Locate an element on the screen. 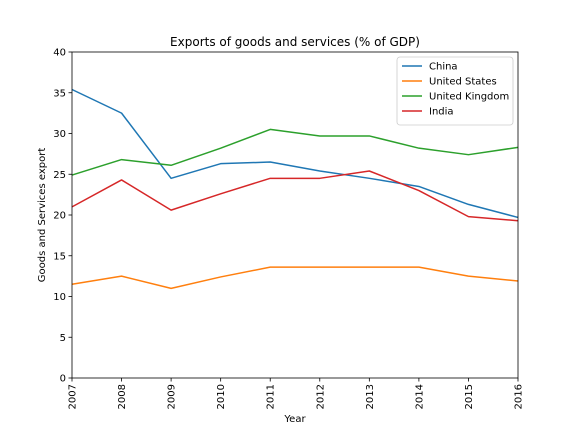 The width and height of the screenshot is (576, 432). x-tick-label: 2015 is located at coordinates (469, 396).